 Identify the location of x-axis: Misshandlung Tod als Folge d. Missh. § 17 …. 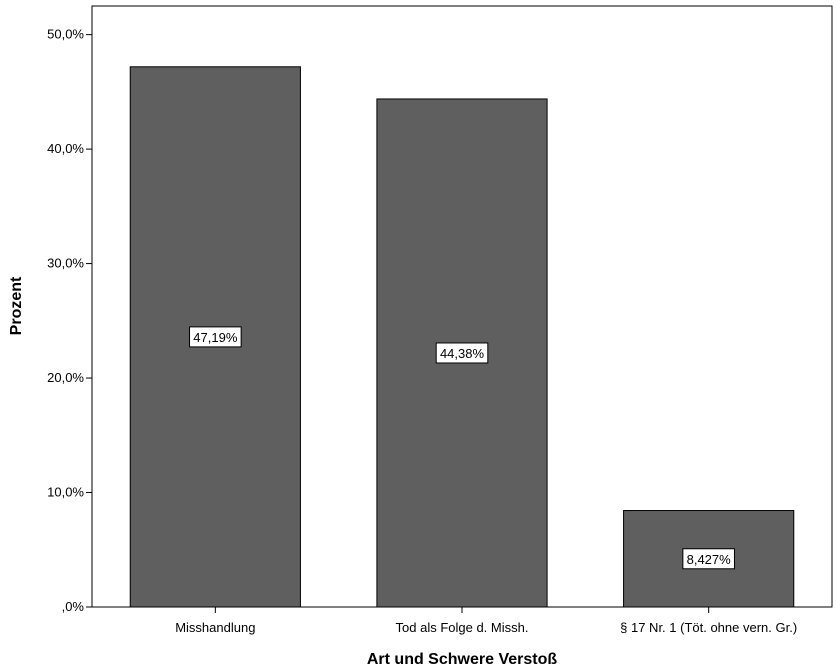
(486, 621).